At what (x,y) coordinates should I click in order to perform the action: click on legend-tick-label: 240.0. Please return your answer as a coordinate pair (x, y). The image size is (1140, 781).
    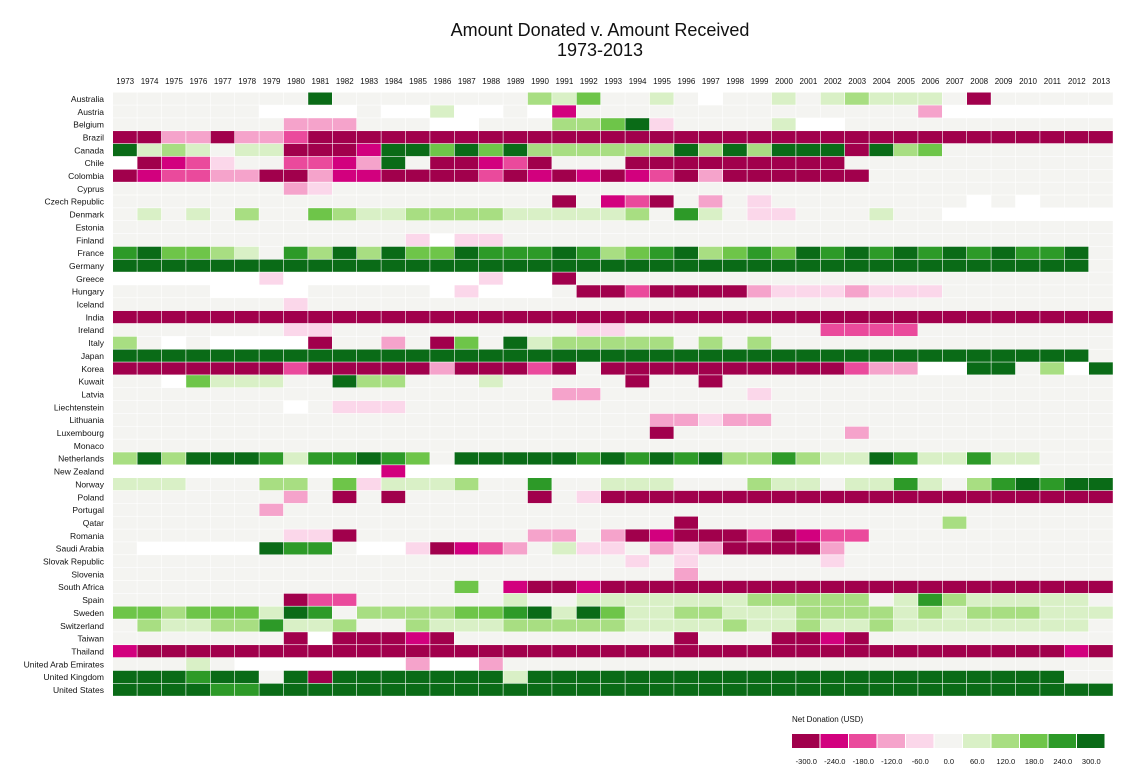
    Looking at the image, I should click on (1062, 761).